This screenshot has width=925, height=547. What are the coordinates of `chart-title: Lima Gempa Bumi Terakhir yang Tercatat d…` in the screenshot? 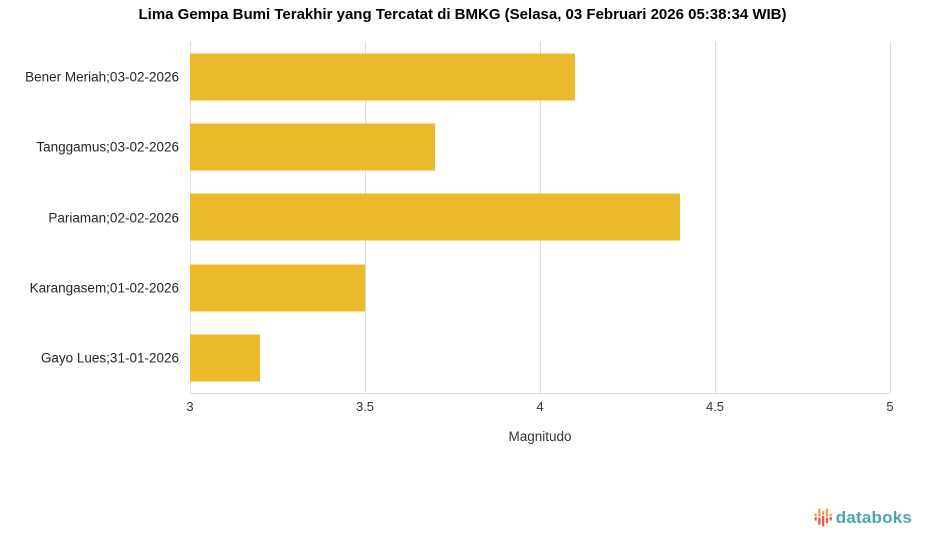 It's located at (462, 14).